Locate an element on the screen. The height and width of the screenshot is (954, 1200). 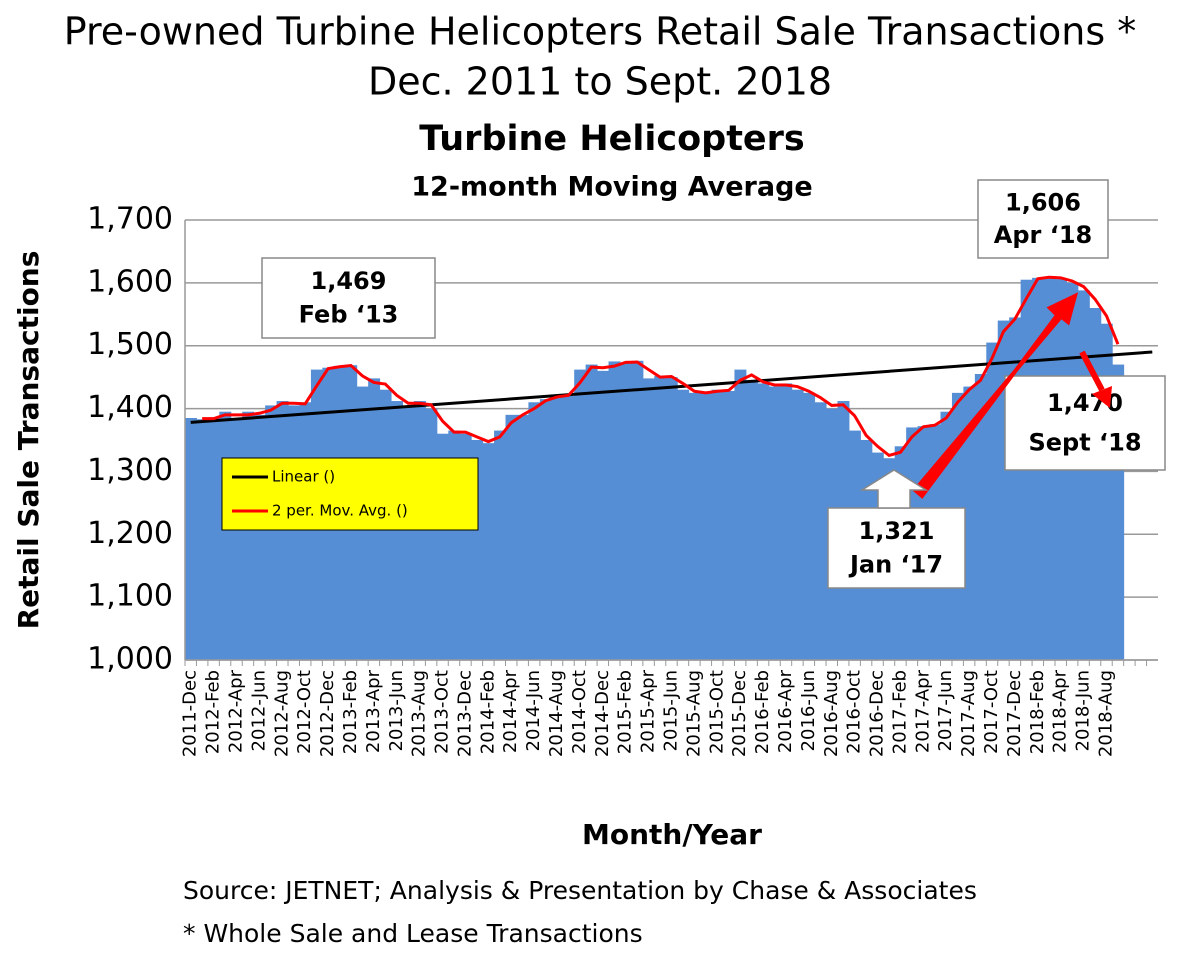
x-tick-label: 2015-Dec is located at coordinates (739, 713).